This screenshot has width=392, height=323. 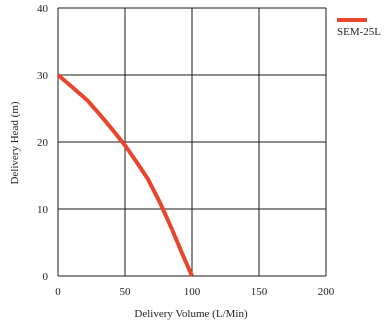 What do you see at coordinates (15, 142) in the screenshot?
I see `y-axis-label: Delivery Head (m)` at bounding box center [15, 142].